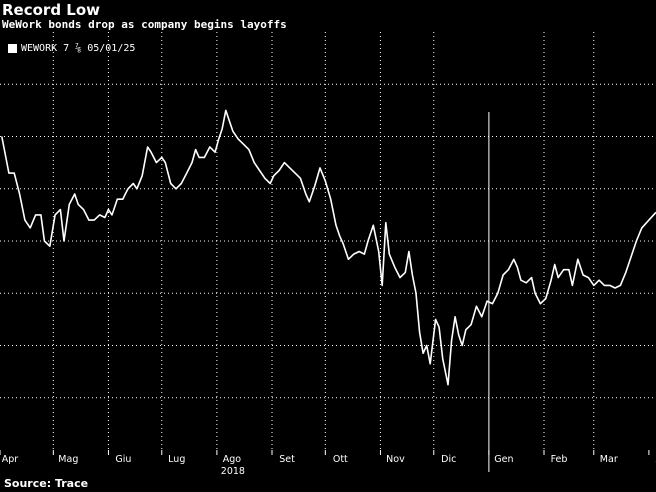 This screenshot has height=492, width=656. What do you see at coordinates (123, 459) in the screenshot?
I see `x-tick-label: Giu` at bounding box center [123, 459].